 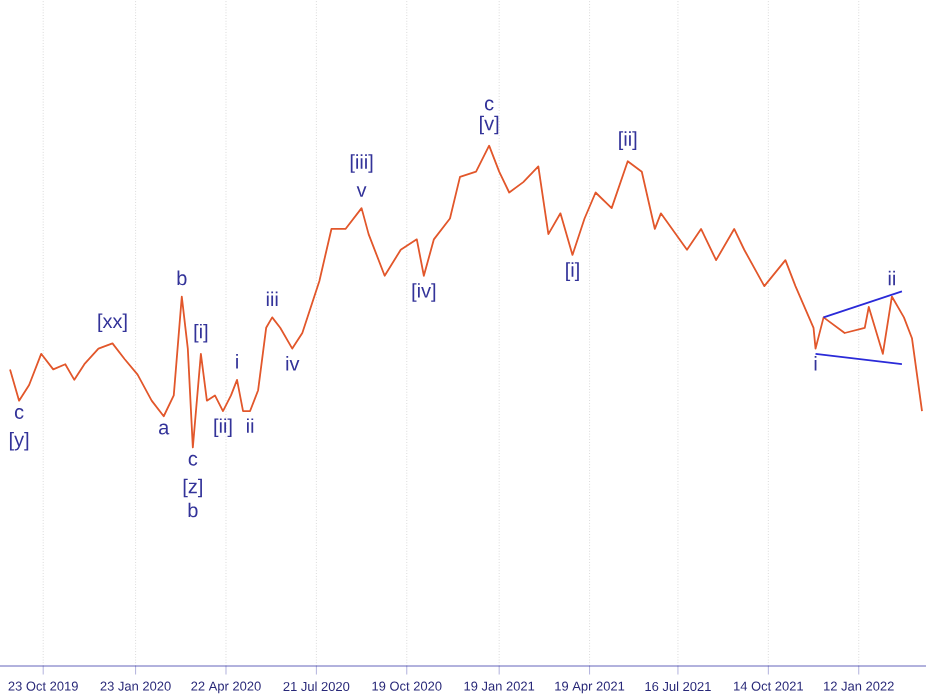 What do you see at coordinates (489, 125) in the screenshot?
I see `annotation: [v]` at bounding box center [489, 125].